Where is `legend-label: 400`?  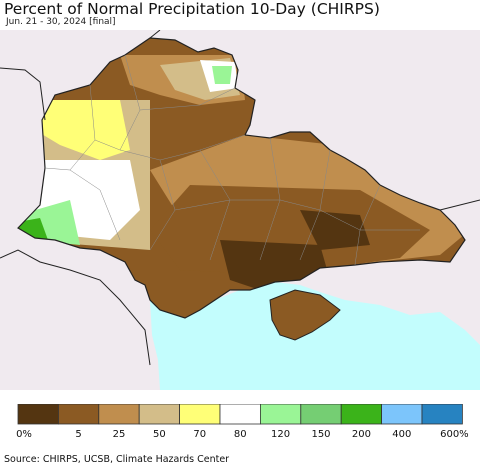 legend-label: 400 is located at coordinates (401, 434).